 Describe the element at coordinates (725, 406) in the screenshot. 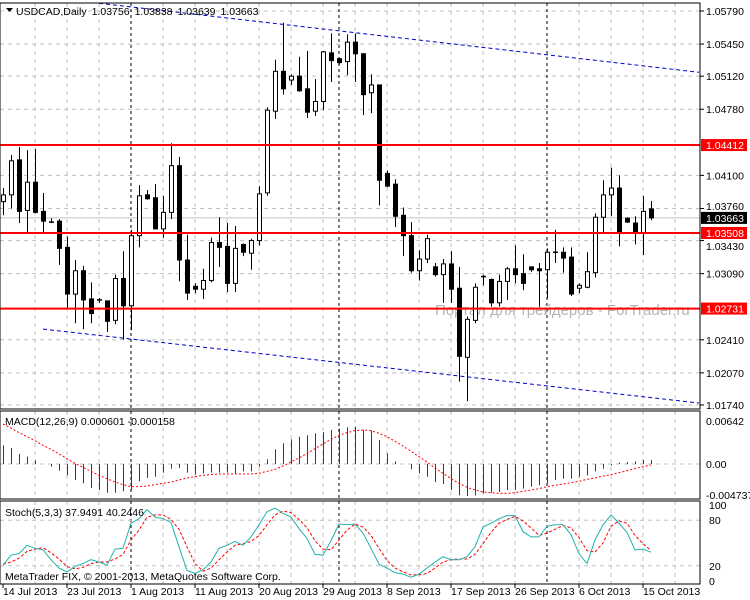

I see `price-tick-label: 1.01740` at that location.